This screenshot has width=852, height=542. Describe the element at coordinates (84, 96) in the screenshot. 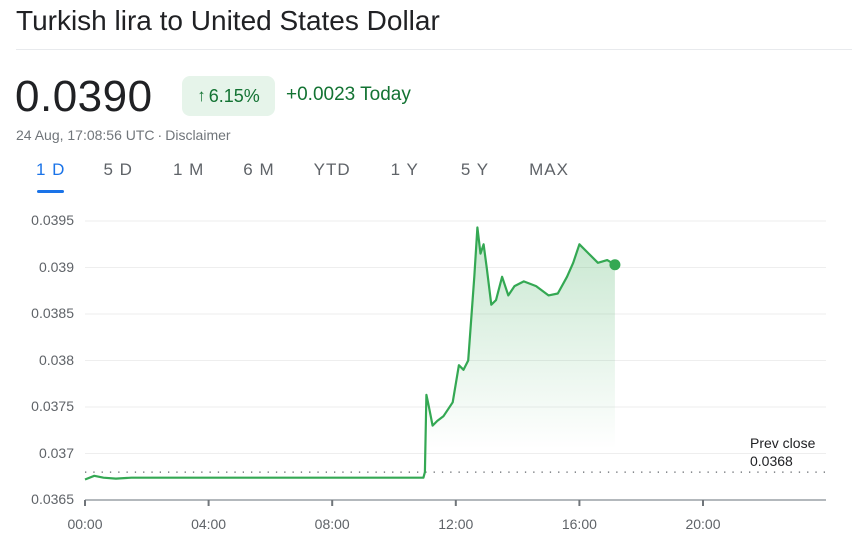

I see `current-price: 0.0390` at that location.